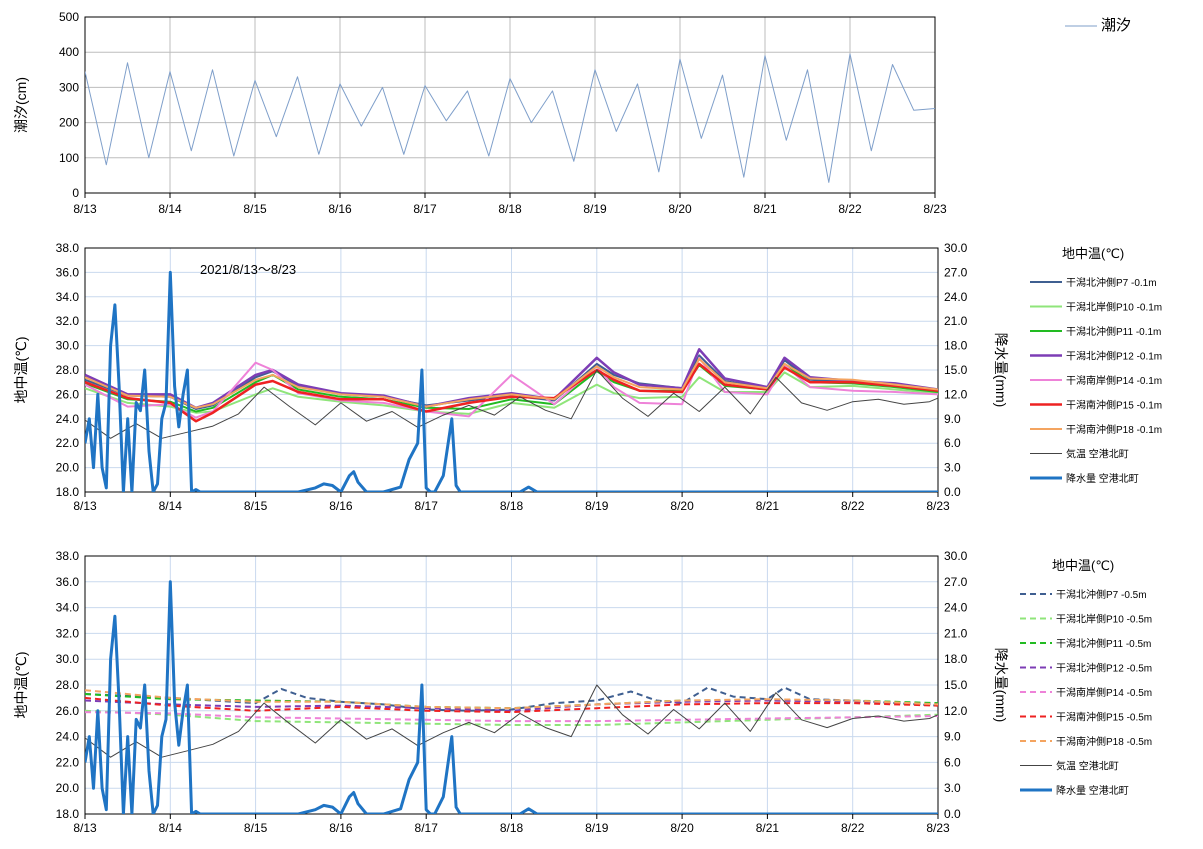  What do you see at coordinates (1114, 429) in the screenshot?
I see `legend-entry: 干潟南沖側P18 -0.1m` at bounding box center [1114, 429].